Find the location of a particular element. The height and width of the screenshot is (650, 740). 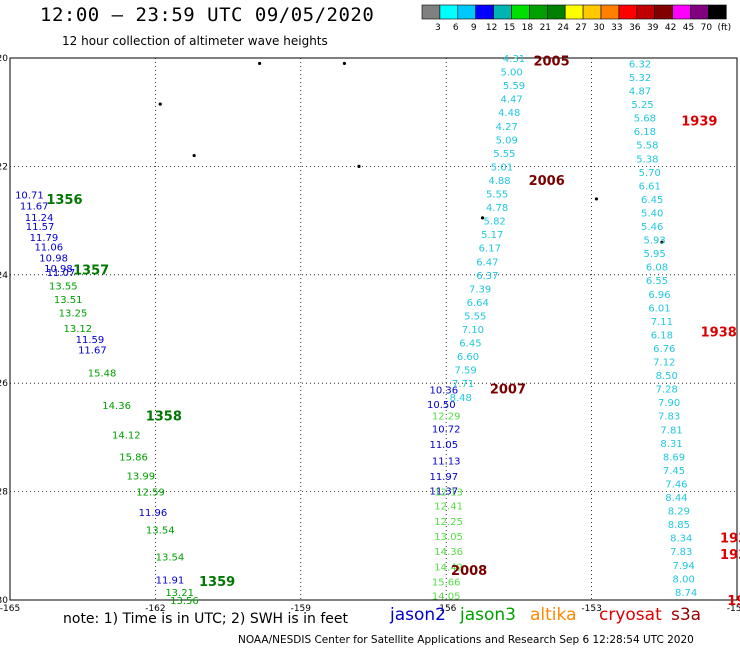

wave-height-value: 12.13 is located at coordinates (448, 493).